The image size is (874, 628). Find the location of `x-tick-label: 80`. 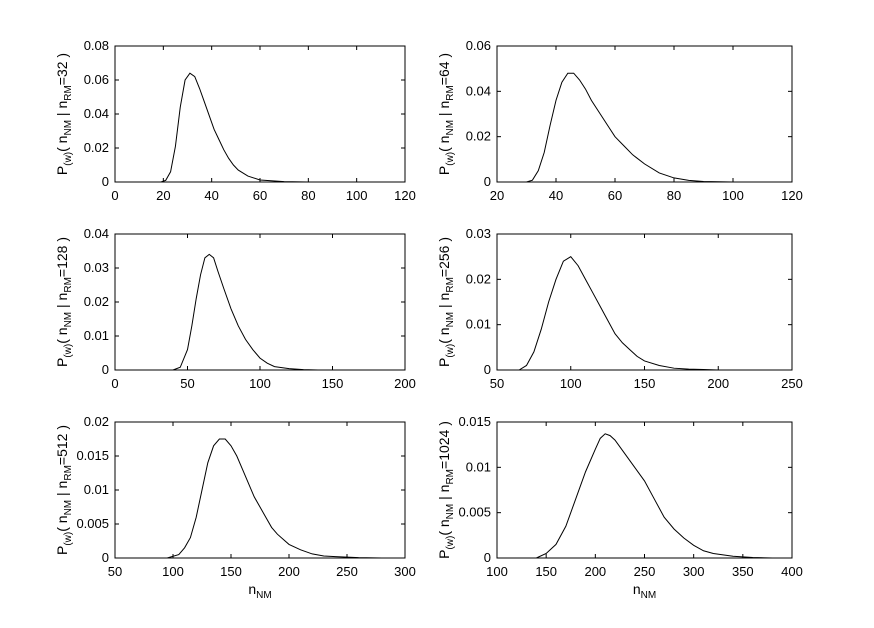

x-tick-label: 80 is located at coordinates (308, 195).